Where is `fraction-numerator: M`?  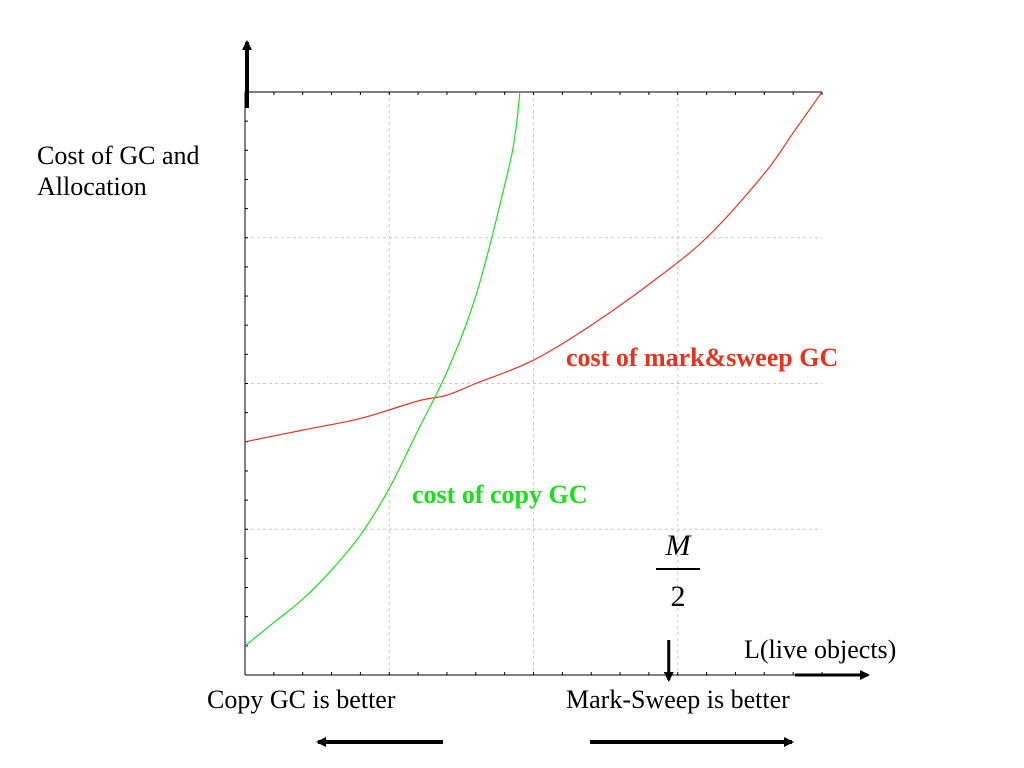
fraction-numerator: M is located at coordinates (678, 545).